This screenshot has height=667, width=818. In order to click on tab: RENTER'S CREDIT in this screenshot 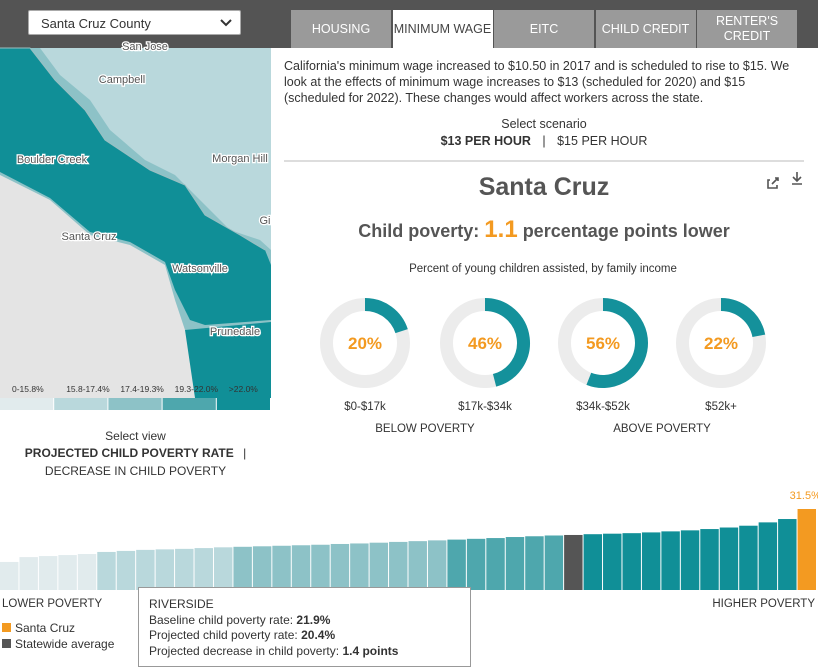, I will do `click(747, 29)`.